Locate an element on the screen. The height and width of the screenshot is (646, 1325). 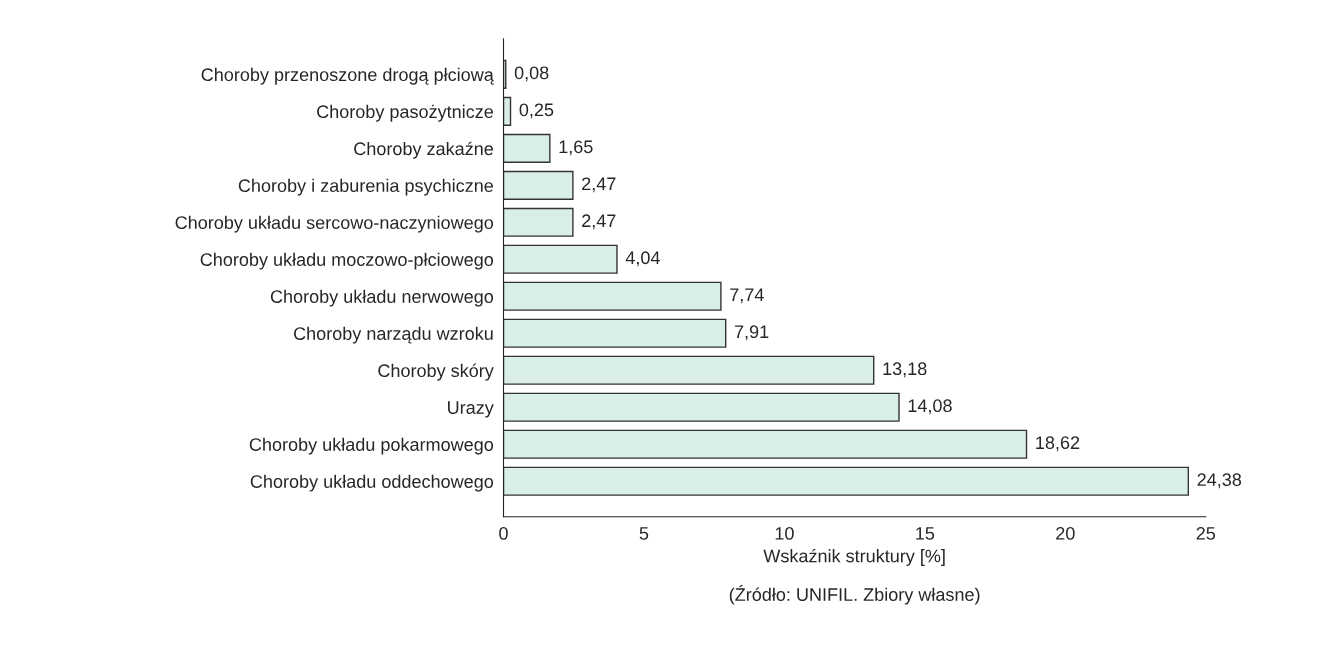
x-tick-label: 20 is located at coordinates (1065, 533).